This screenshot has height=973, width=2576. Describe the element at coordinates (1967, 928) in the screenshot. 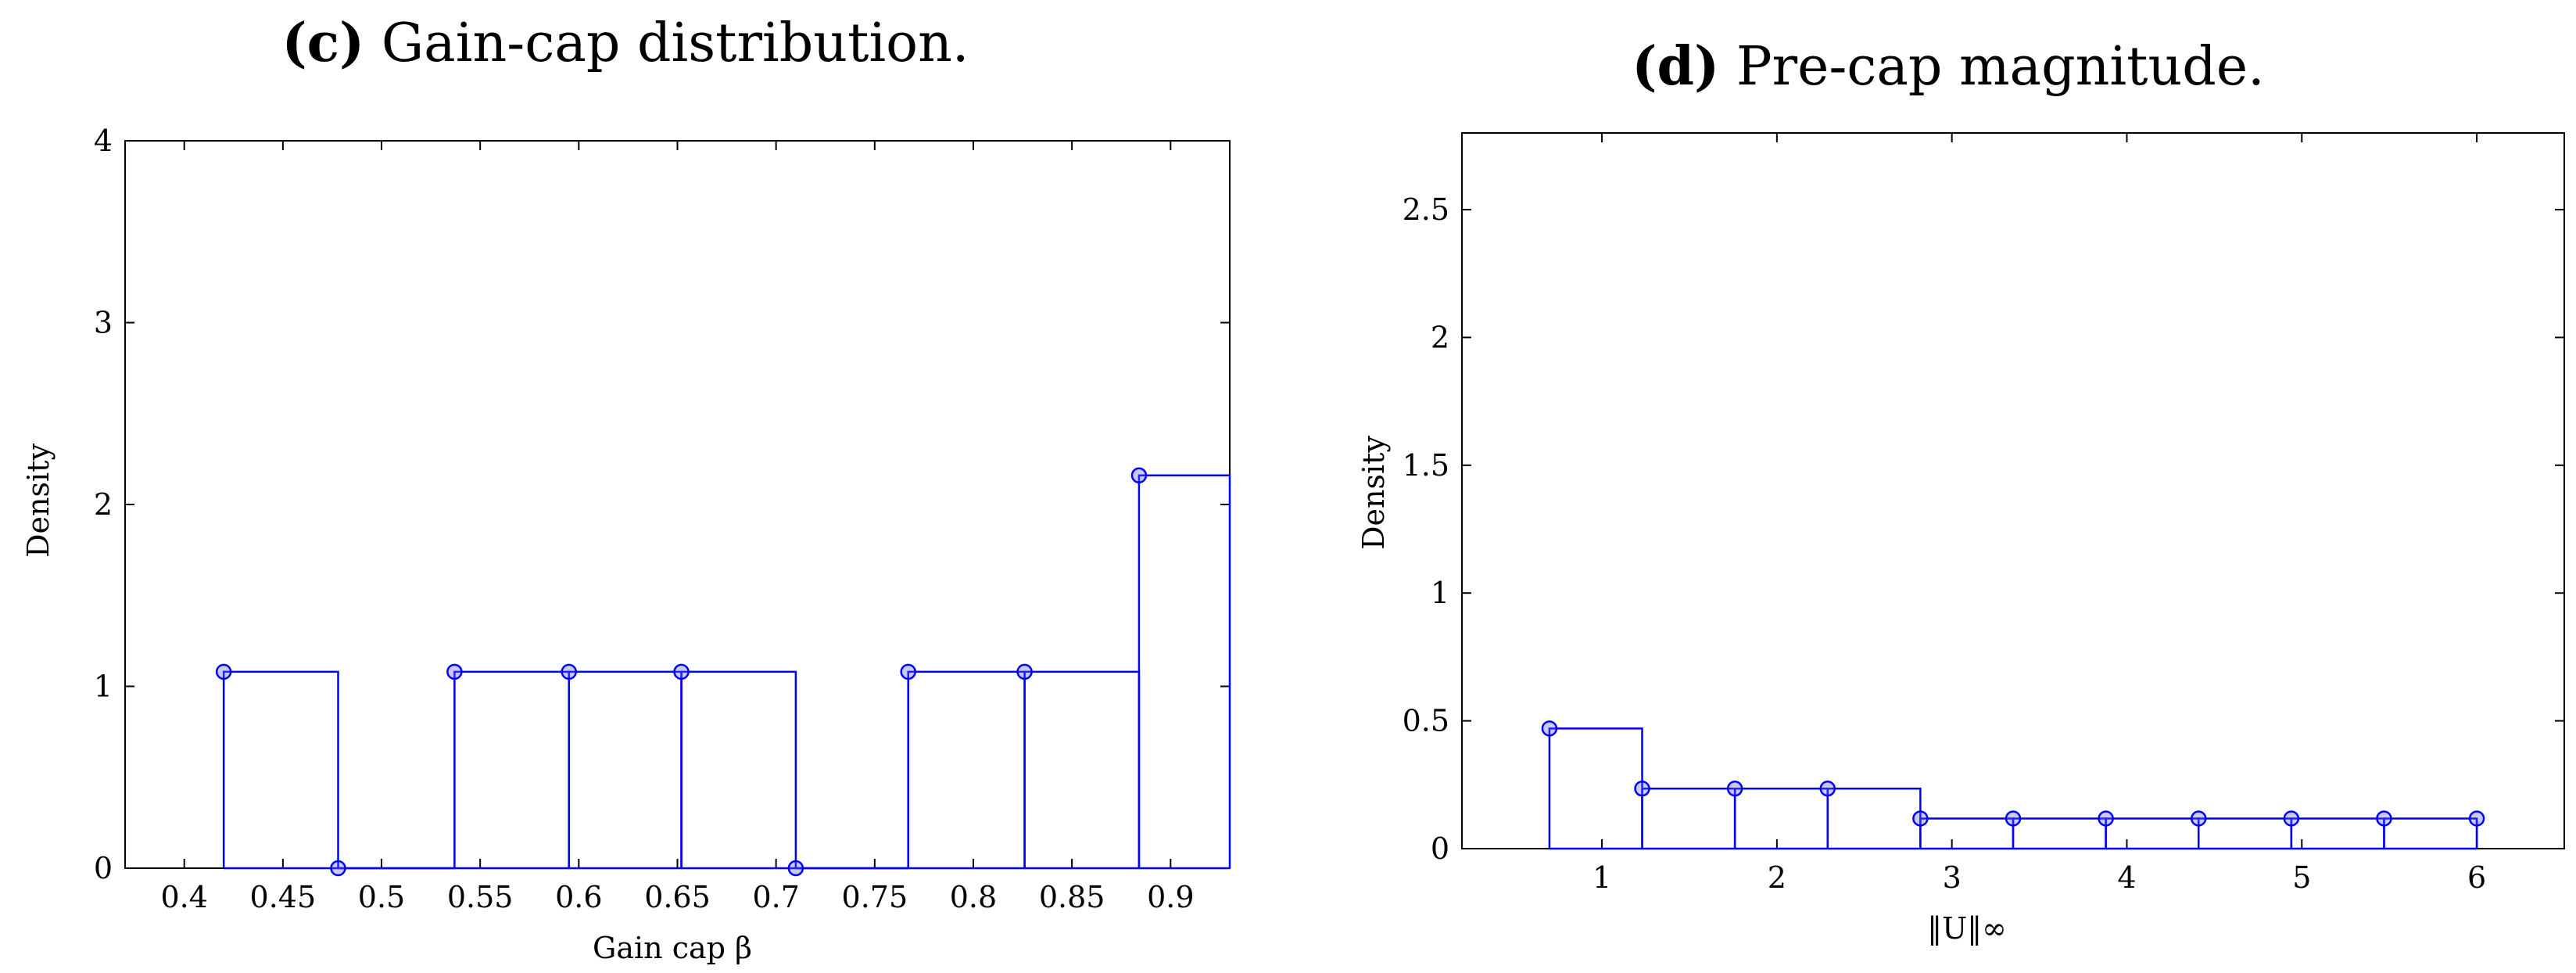

I see `x-axis-label-d: ‖U‖∞` at that location.